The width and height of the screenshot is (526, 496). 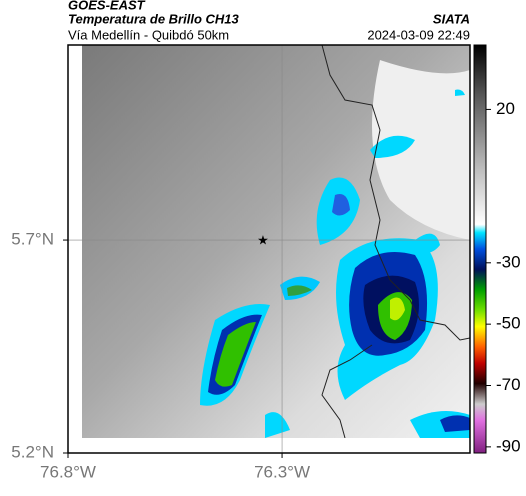 I want to click on product: Temperatura de Brillo CH13, so click(x=154, y=18).